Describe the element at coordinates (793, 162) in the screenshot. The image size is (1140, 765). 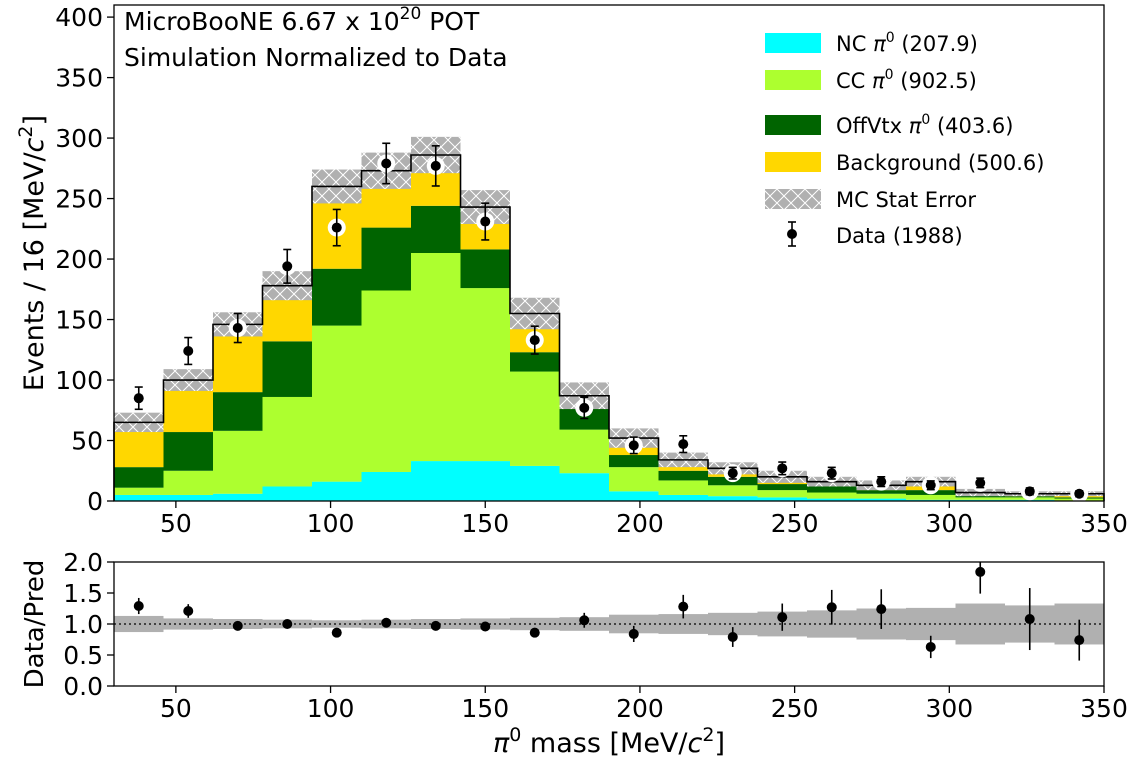
I see `legend-swatch-background` at that location.